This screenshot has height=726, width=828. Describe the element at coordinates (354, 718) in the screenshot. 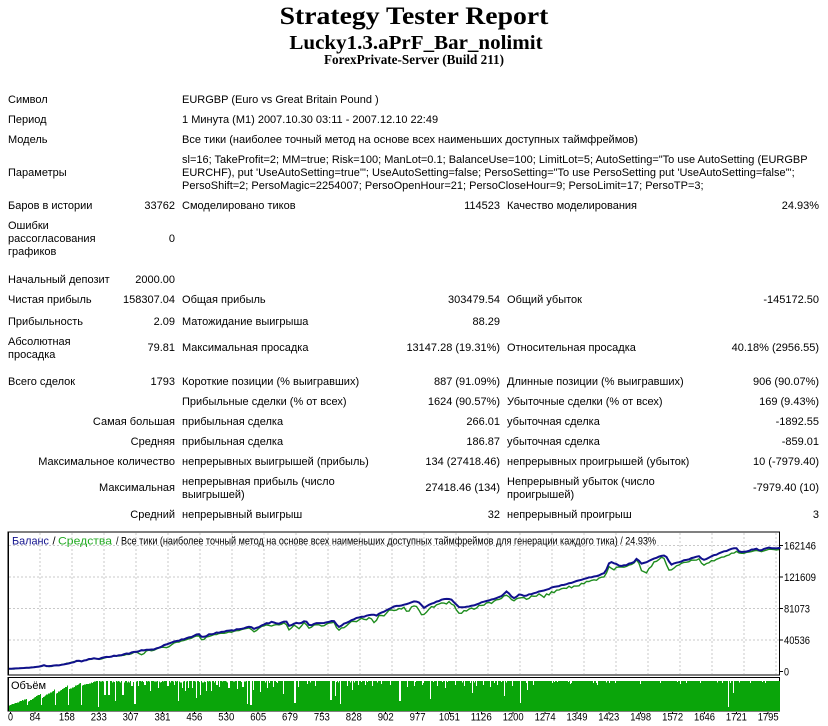

I see `svg-text: 828` at that location.